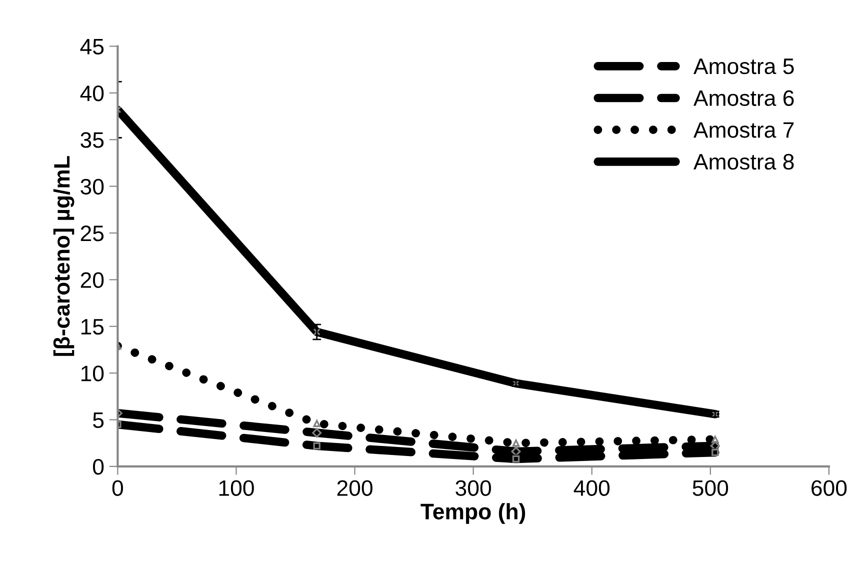  I want to click on x-tick-label: 500, so click(710, 488).